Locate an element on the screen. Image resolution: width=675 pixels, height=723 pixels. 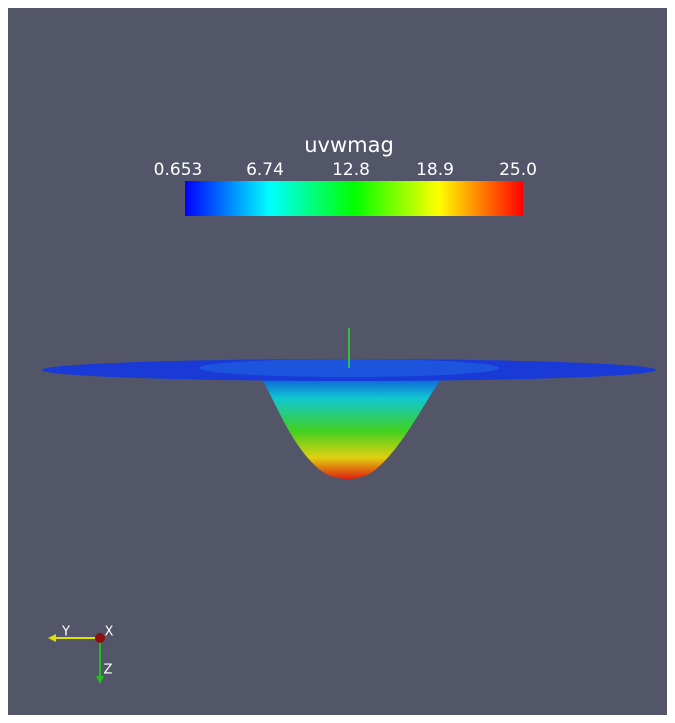
z-arrow is located at coordinates (100, 680).